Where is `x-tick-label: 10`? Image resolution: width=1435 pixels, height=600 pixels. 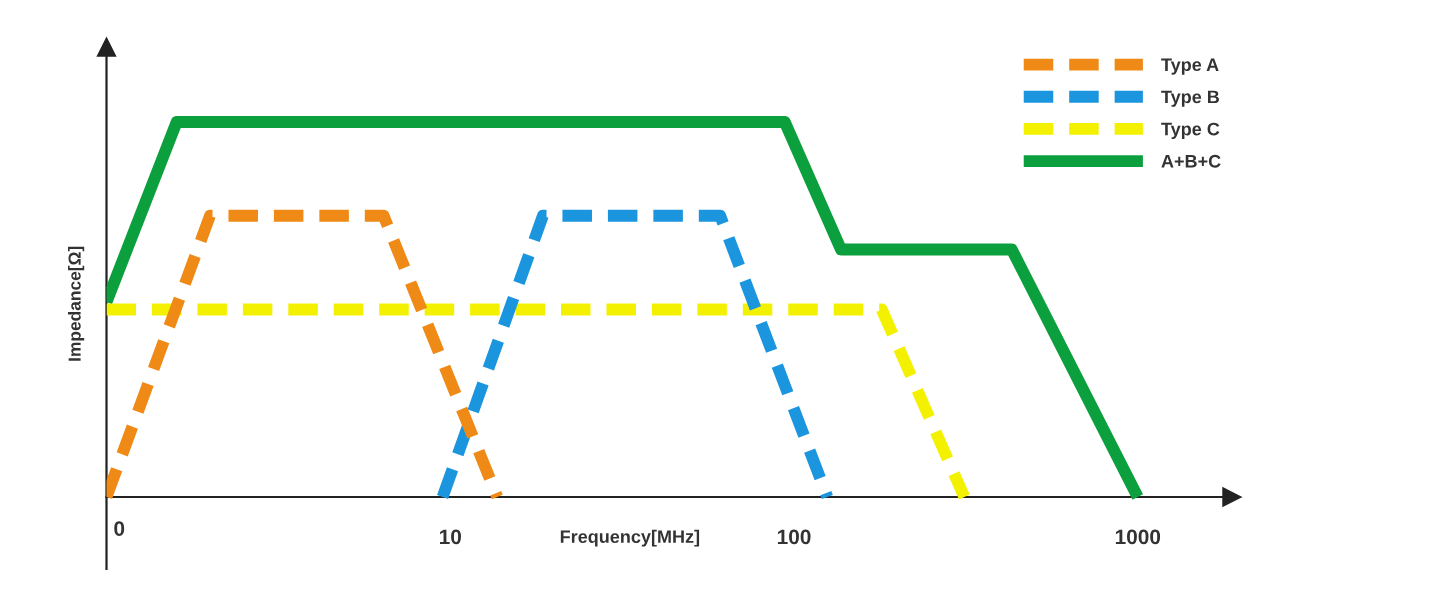
x-tick-label: 10 is located at coordinates (450, 537).